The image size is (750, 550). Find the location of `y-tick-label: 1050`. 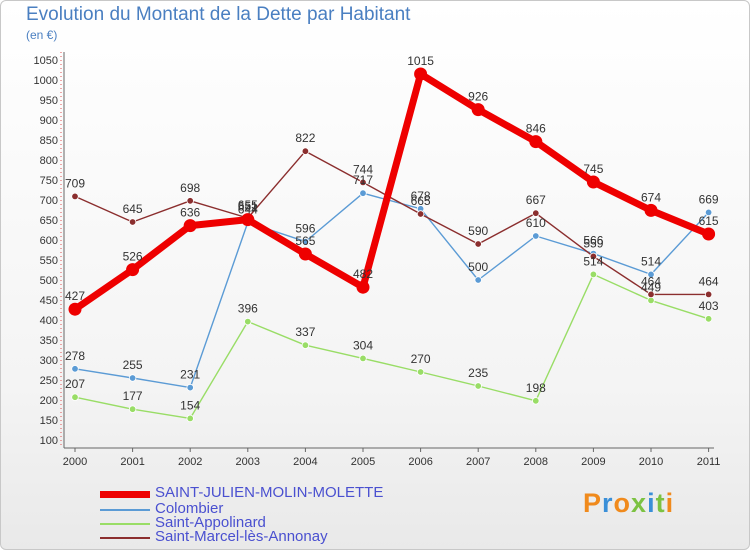

y-tick-label: 1050 is located at coordinates (46, 61).